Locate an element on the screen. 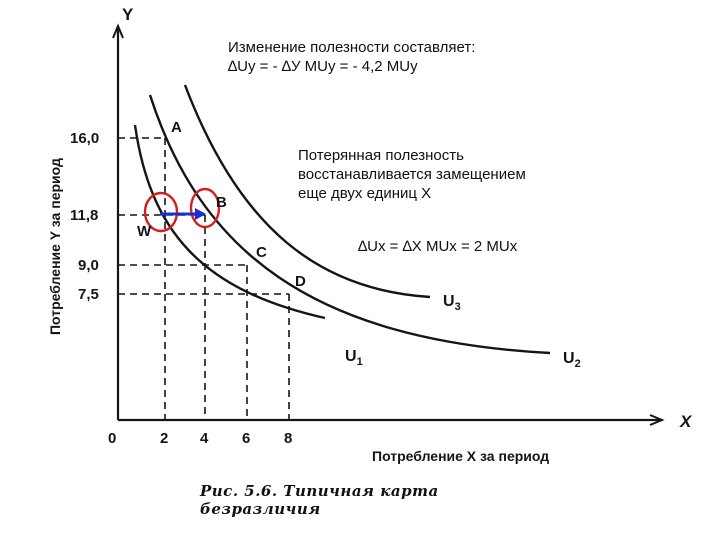 Image resolution: width=720 pixels, height=540 pixels. curve-label-u1: U1 is located at coordinates (354, 358).